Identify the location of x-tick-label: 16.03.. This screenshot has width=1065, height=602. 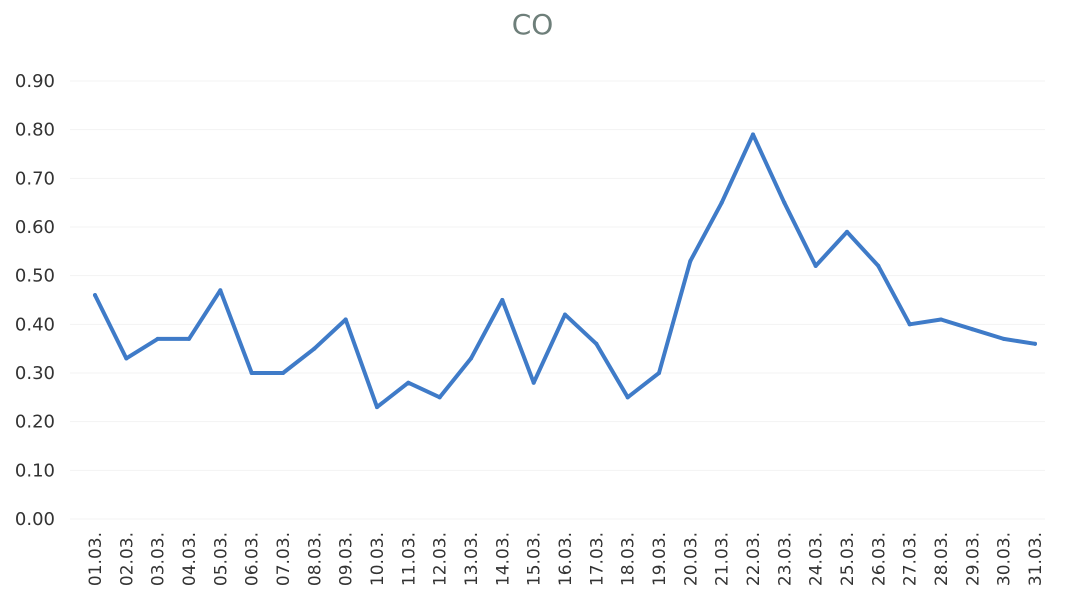
(566, 559).